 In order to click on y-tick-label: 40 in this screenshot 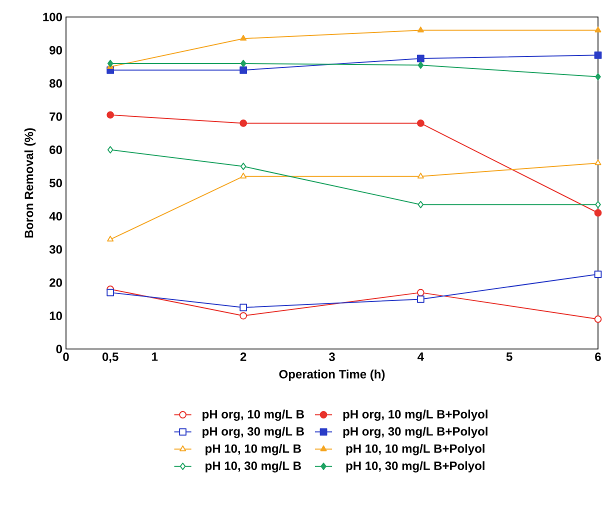, I will do `click(55, 216)`.